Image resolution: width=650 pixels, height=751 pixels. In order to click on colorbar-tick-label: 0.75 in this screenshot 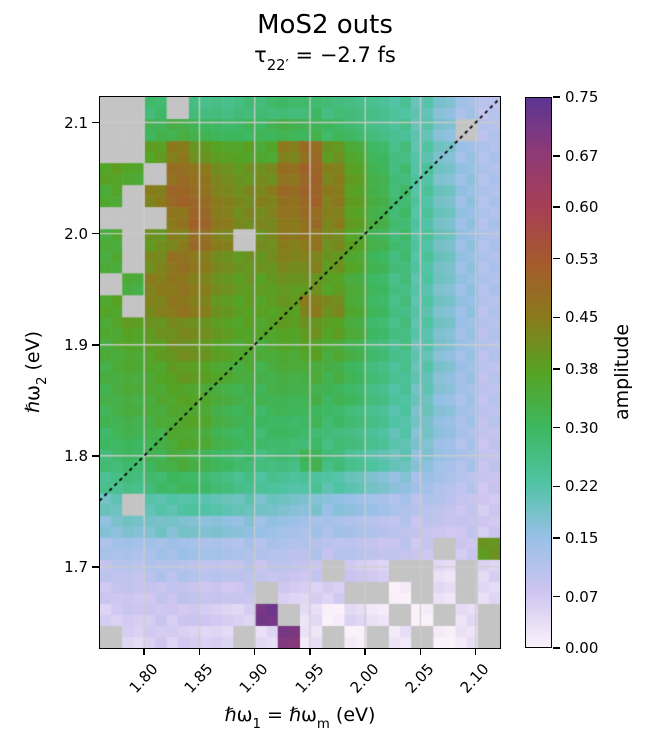, I will do `click(582, 97)`.